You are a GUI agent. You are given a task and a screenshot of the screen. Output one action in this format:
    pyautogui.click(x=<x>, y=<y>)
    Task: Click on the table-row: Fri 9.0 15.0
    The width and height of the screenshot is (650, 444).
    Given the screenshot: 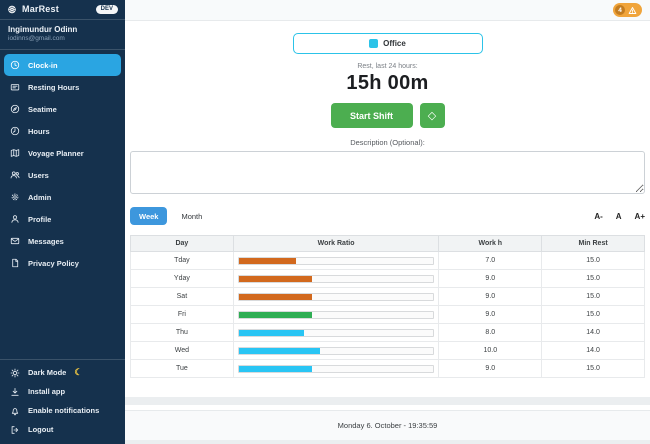 What is the action you would take?
    pyautogui.click(x=387, y=314)
    